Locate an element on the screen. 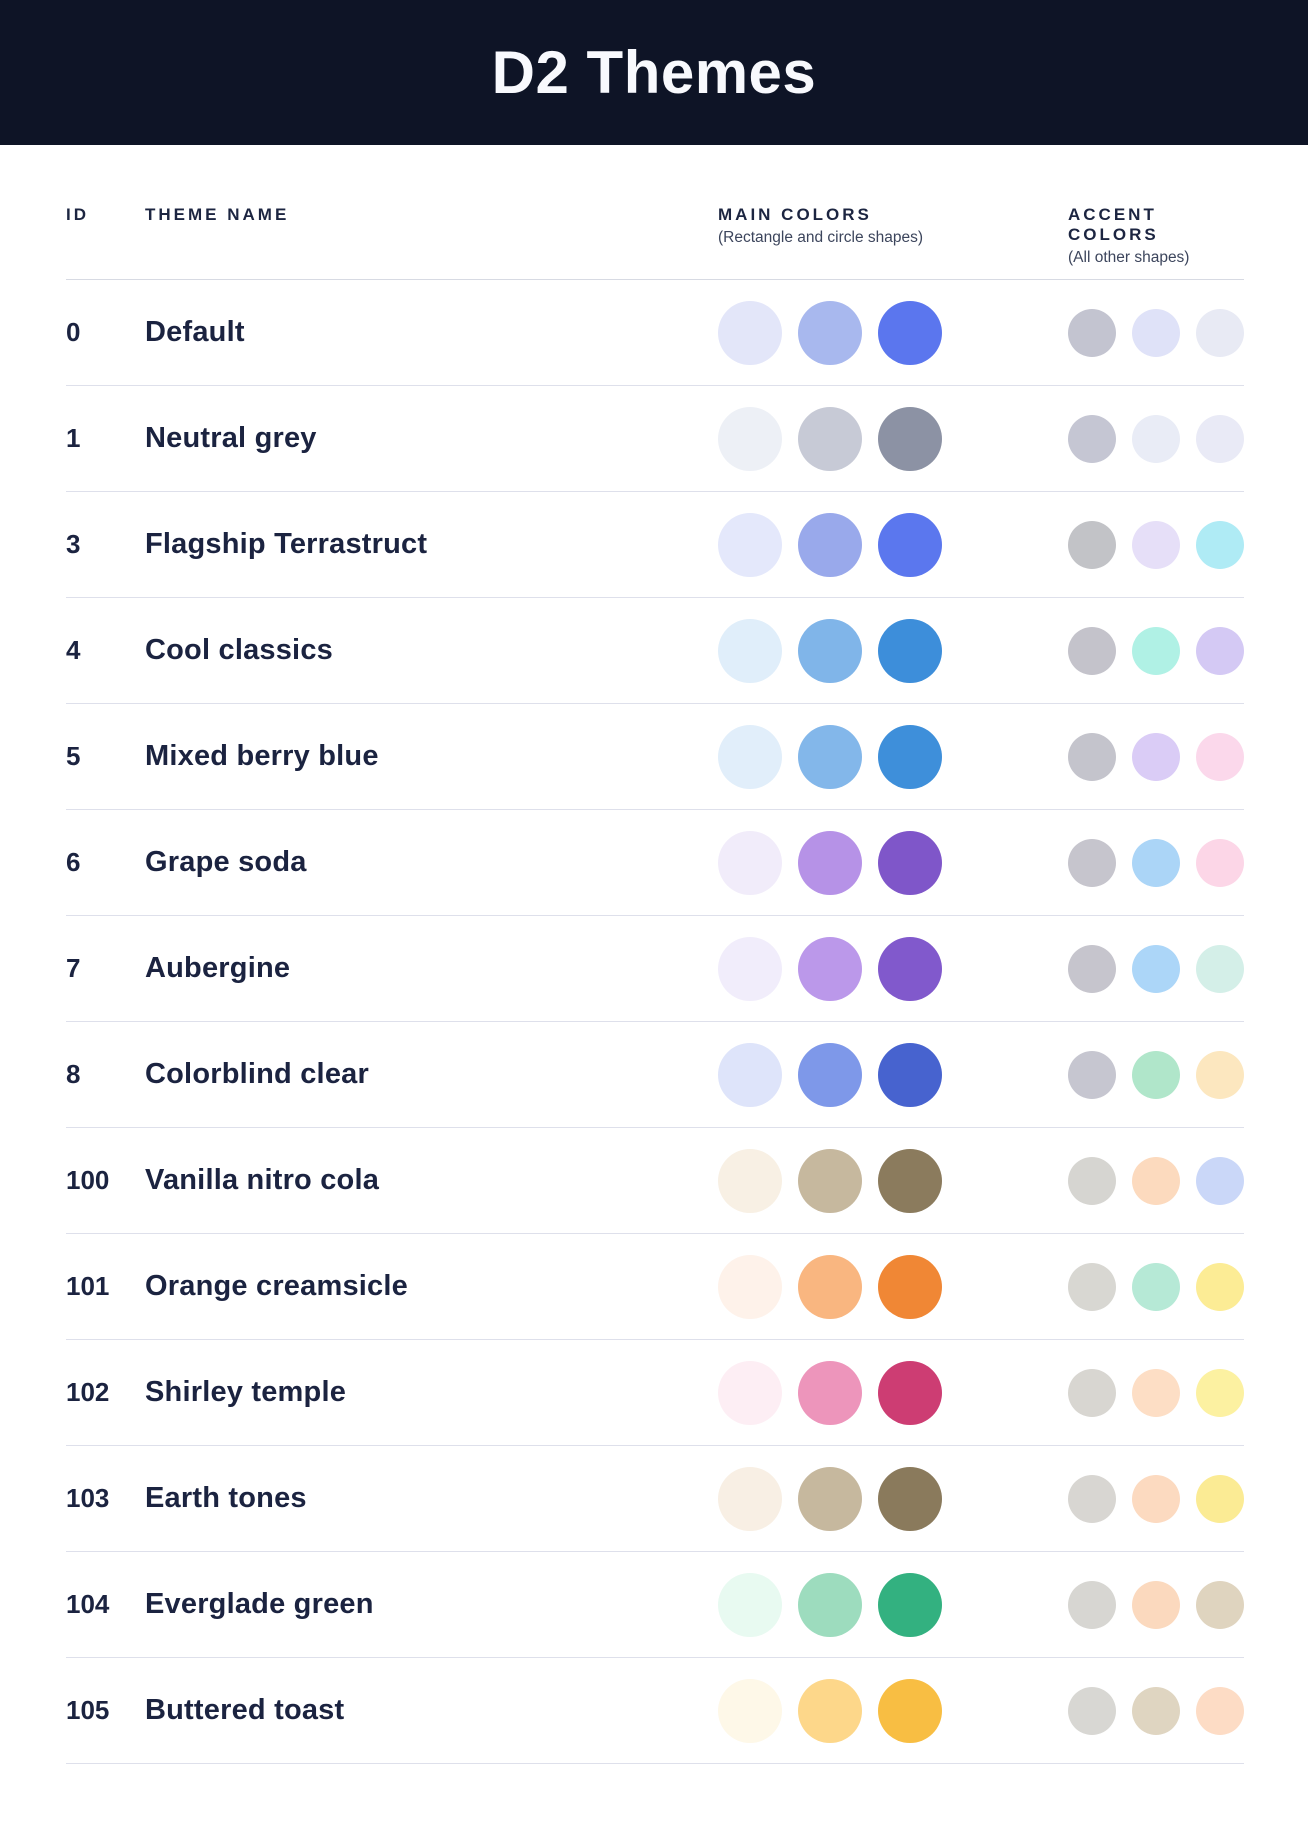 This screenshot has width=1308, height=1826. theme-row: 6 Grape soda is located at coordinates (655, 863).